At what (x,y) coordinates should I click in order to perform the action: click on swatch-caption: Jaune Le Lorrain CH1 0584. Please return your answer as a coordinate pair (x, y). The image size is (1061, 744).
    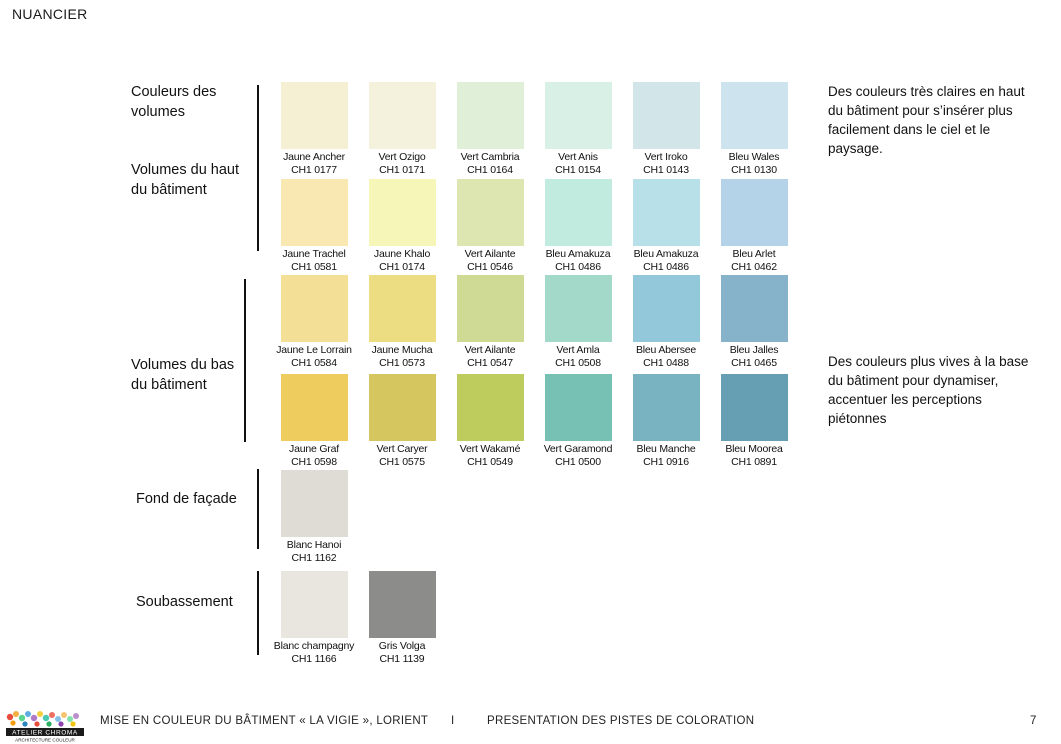
    Looking at the image, I should click on (314, 357).